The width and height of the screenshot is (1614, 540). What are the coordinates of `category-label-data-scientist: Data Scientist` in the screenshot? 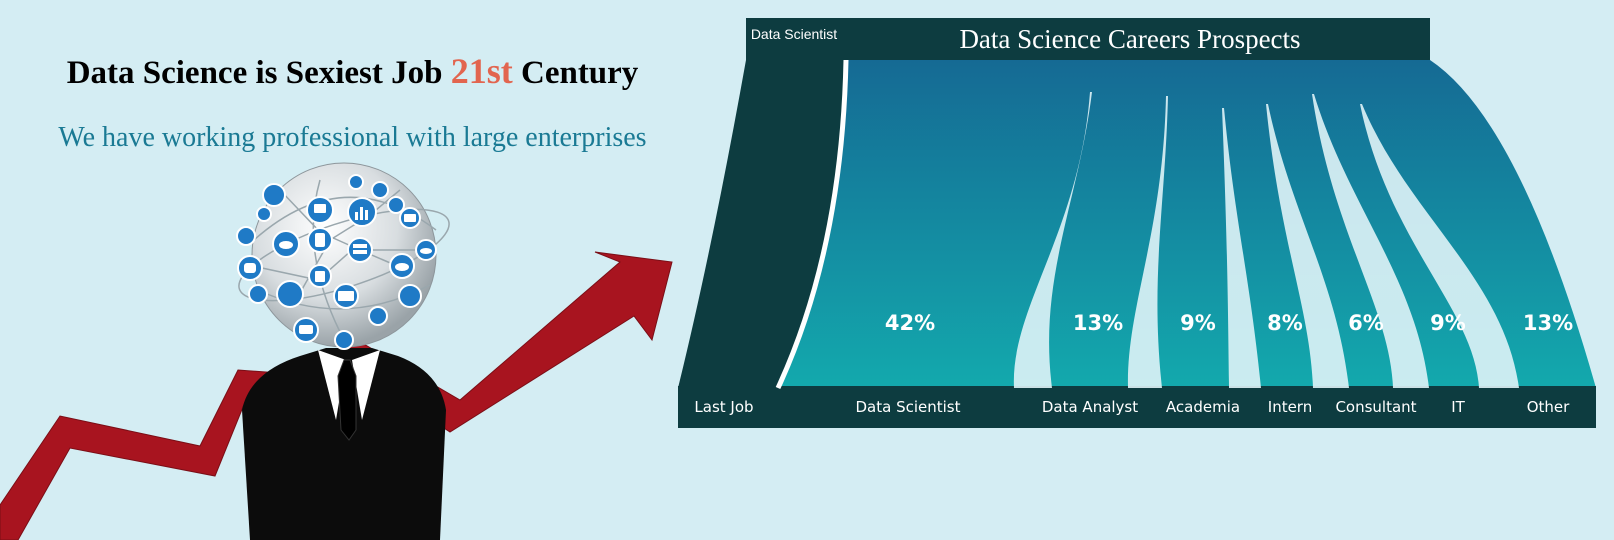 It's located at (908, 407).